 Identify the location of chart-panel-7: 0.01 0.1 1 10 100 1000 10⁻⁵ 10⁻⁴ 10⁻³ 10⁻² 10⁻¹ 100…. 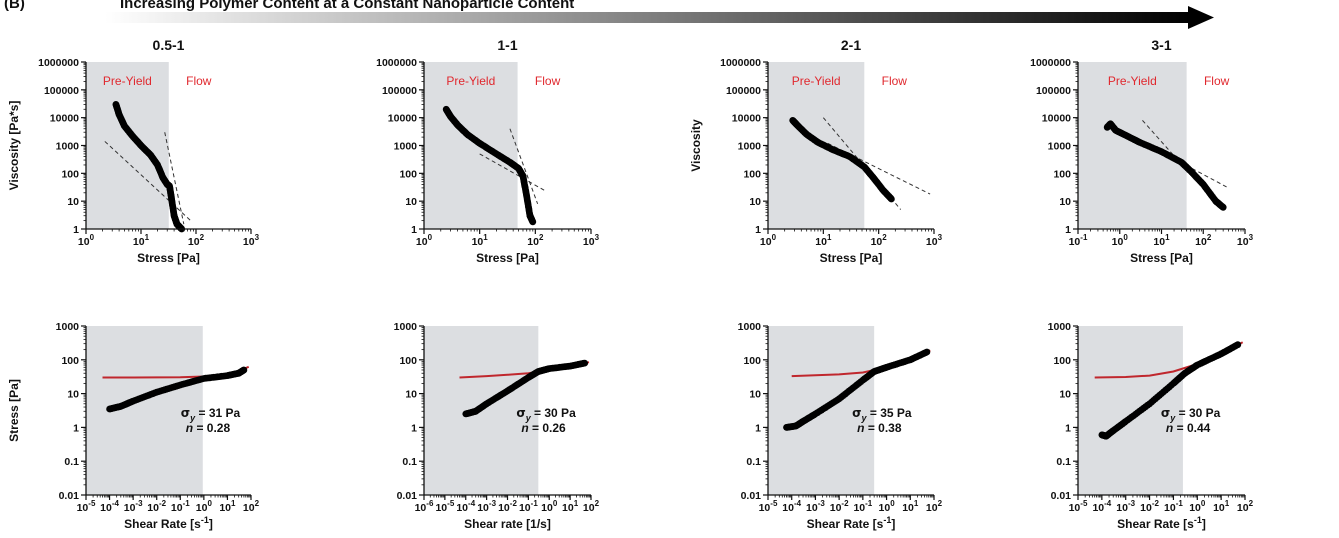
(840, 426).